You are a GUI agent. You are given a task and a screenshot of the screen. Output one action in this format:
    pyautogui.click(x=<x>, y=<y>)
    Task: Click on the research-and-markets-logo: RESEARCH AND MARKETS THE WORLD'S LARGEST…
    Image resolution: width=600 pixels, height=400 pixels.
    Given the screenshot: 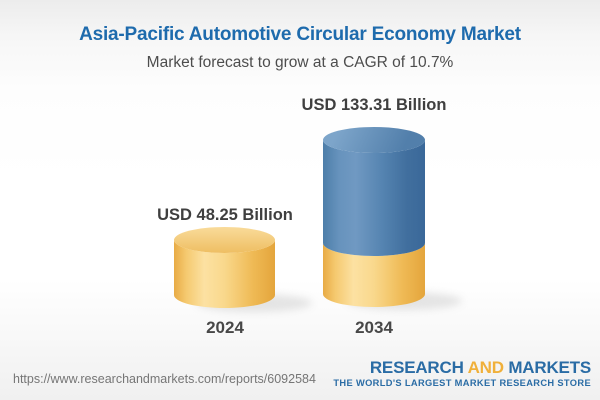 What is the action you would take?
    pyautogui.click(x=462, y=373)
    